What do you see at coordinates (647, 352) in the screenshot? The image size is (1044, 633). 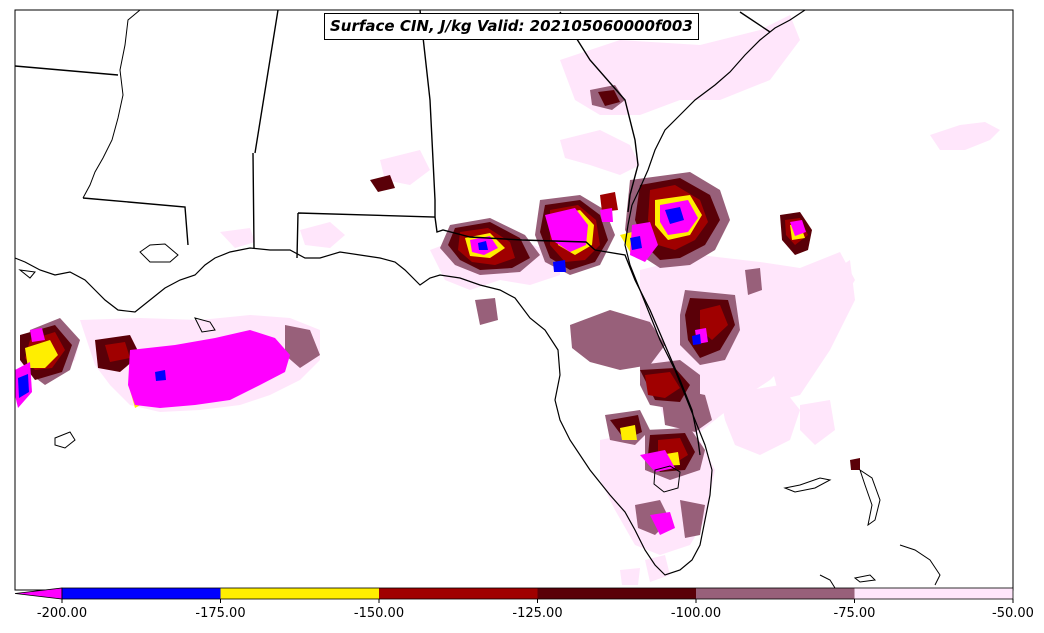 I see `florida-state-line` at bounding box center [647, 352].